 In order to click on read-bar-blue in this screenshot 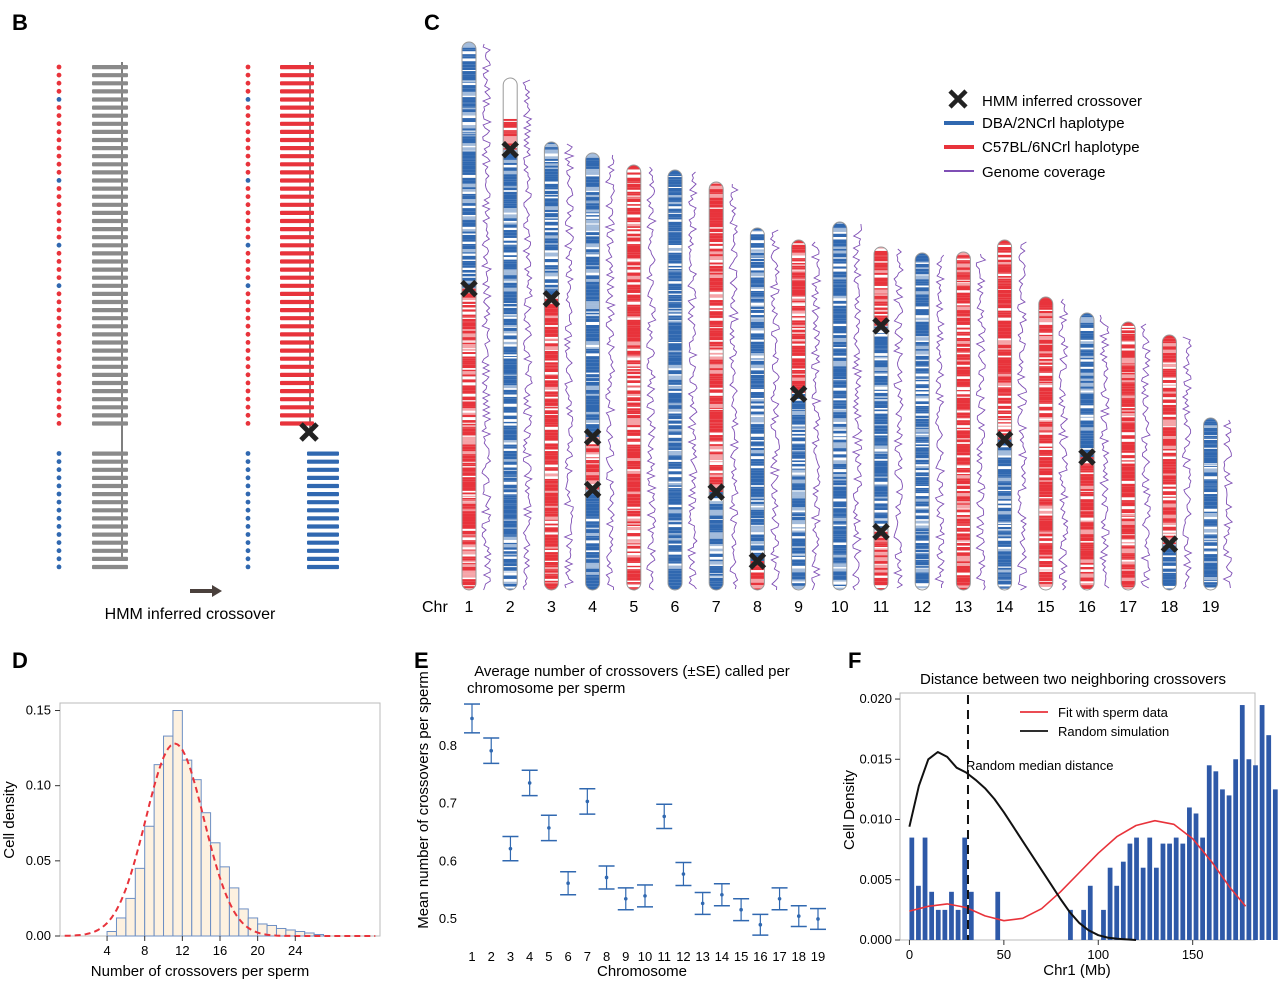, I will do `click(323, 567)`.